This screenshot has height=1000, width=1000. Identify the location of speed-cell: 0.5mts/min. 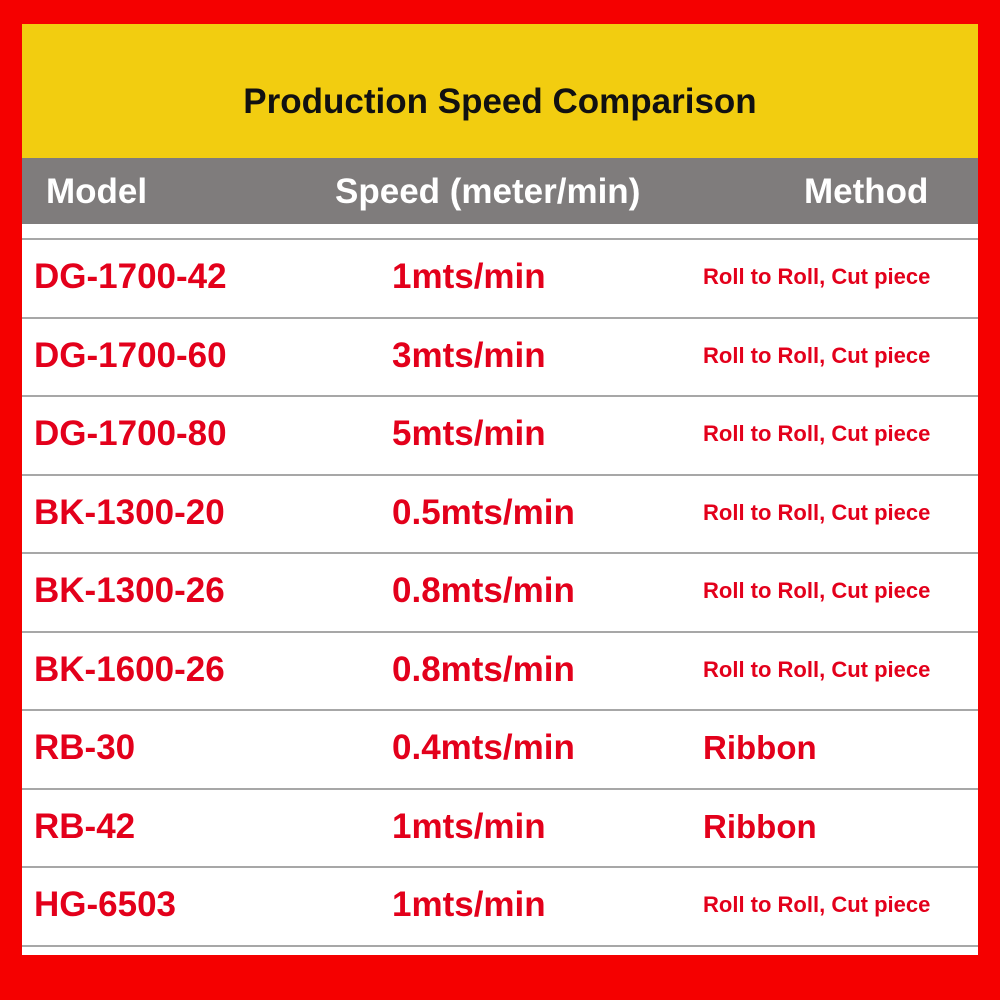
(483, 512).